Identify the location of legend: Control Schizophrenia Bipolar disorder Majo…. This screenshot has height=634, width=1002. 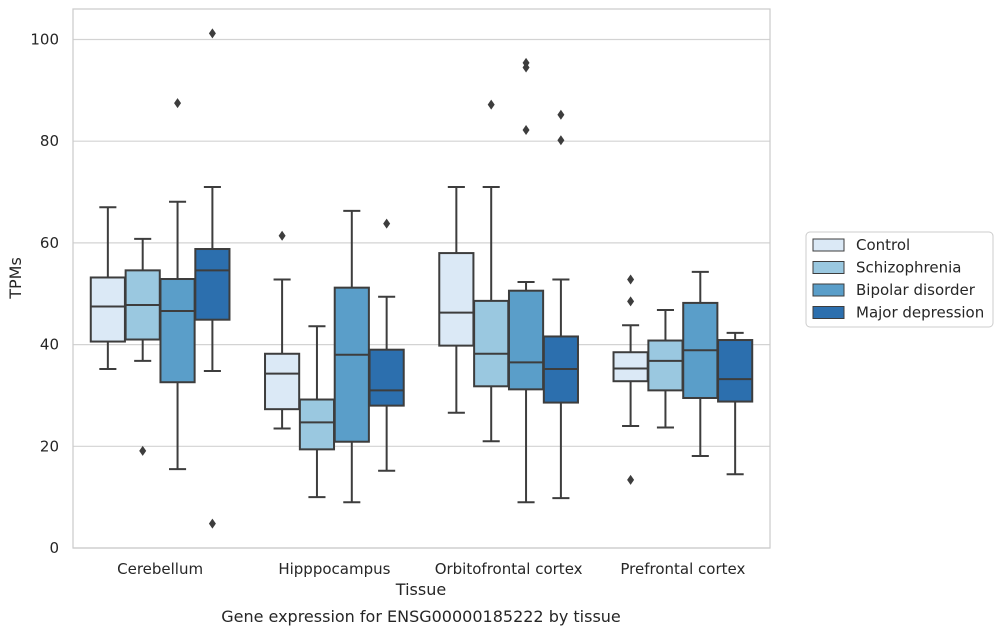
(899, 279).